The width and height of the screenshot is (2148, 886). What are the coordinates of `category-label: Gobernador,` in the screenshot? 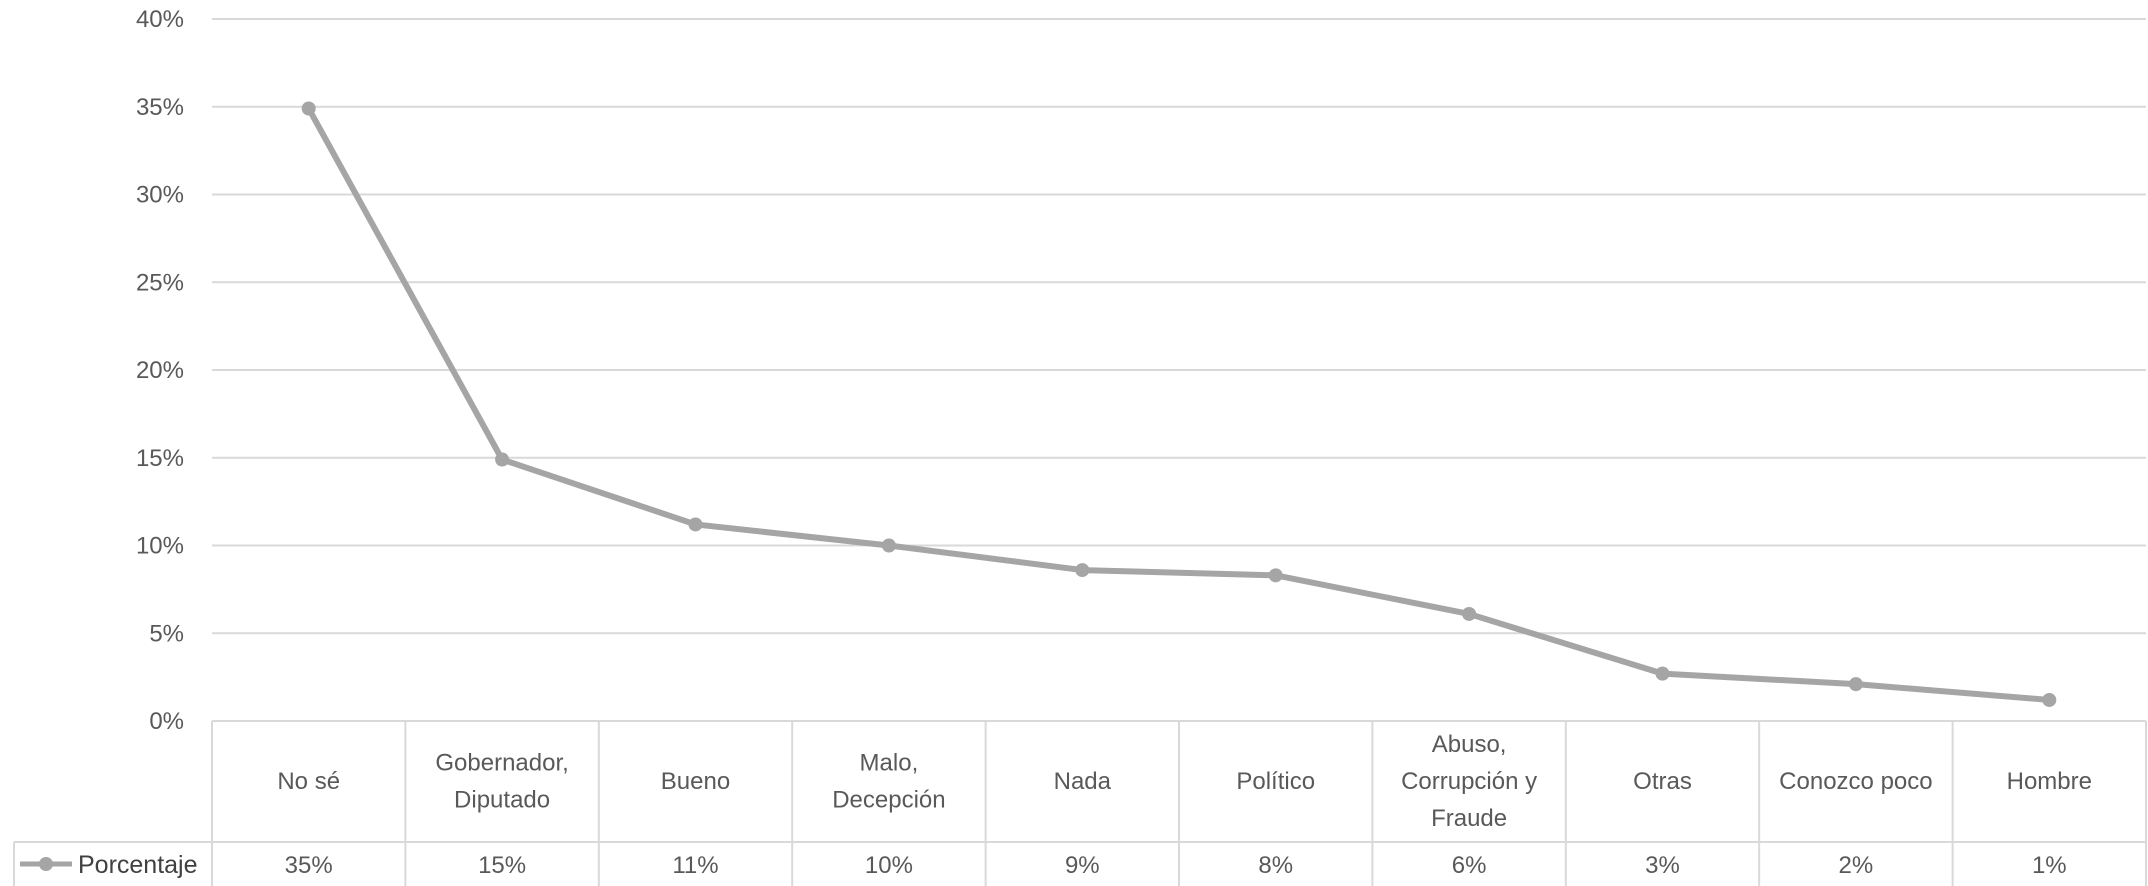 It's located at (501, 763).